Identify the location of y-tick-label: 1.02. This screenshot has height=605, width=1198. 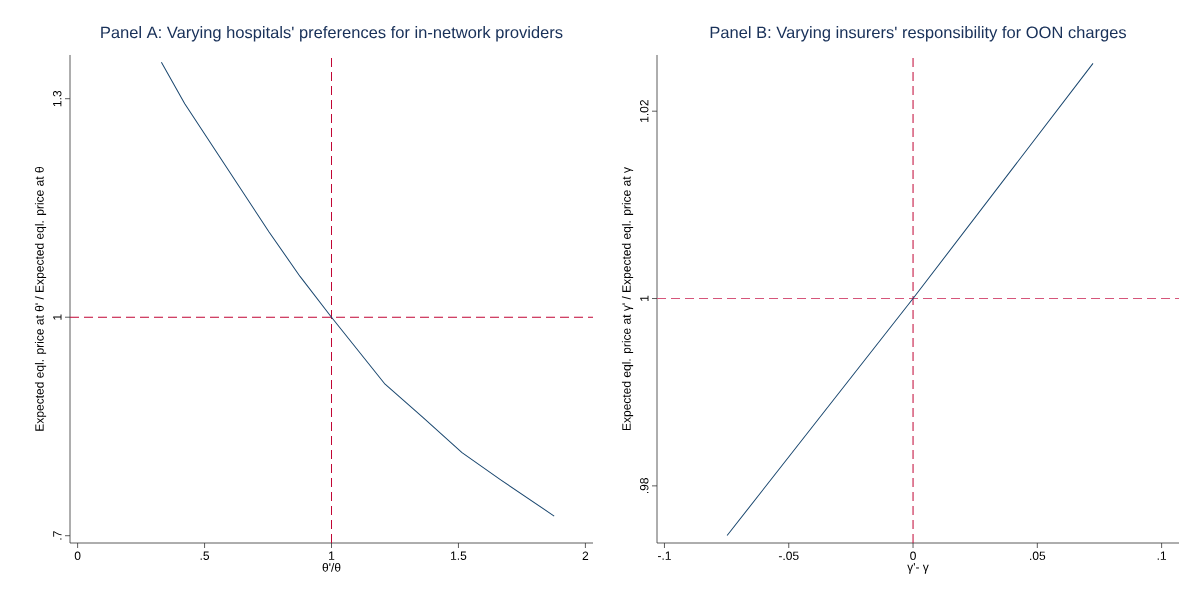
(644, 111).